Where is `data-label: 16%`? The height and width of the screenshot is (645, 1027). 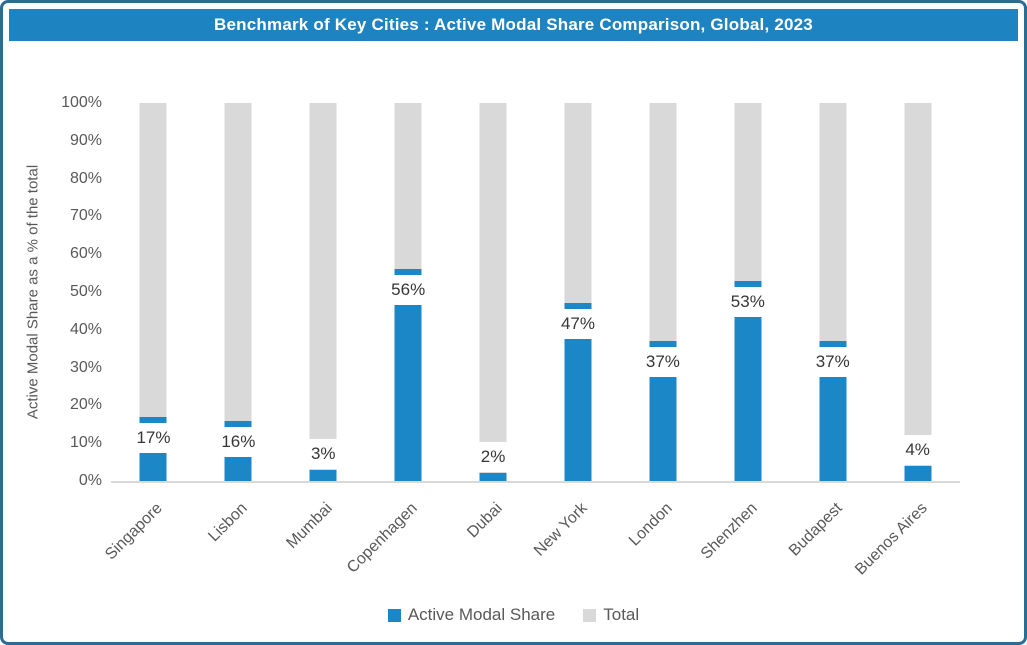 data-label: 16% is located at coordinates (238, 441).